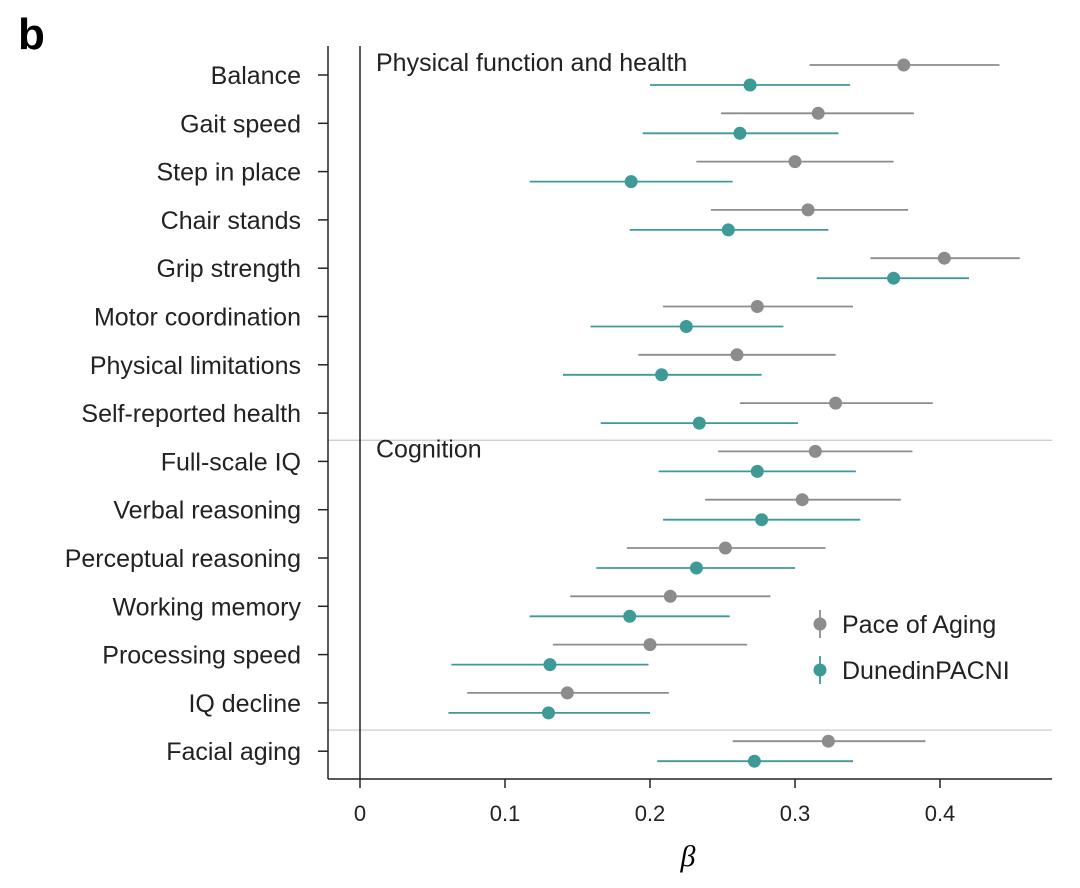  What do you see at coordinates (650, 813) in the screenshot?
I see `x-tick-label: 0.2` at bounding box center [650, 813].